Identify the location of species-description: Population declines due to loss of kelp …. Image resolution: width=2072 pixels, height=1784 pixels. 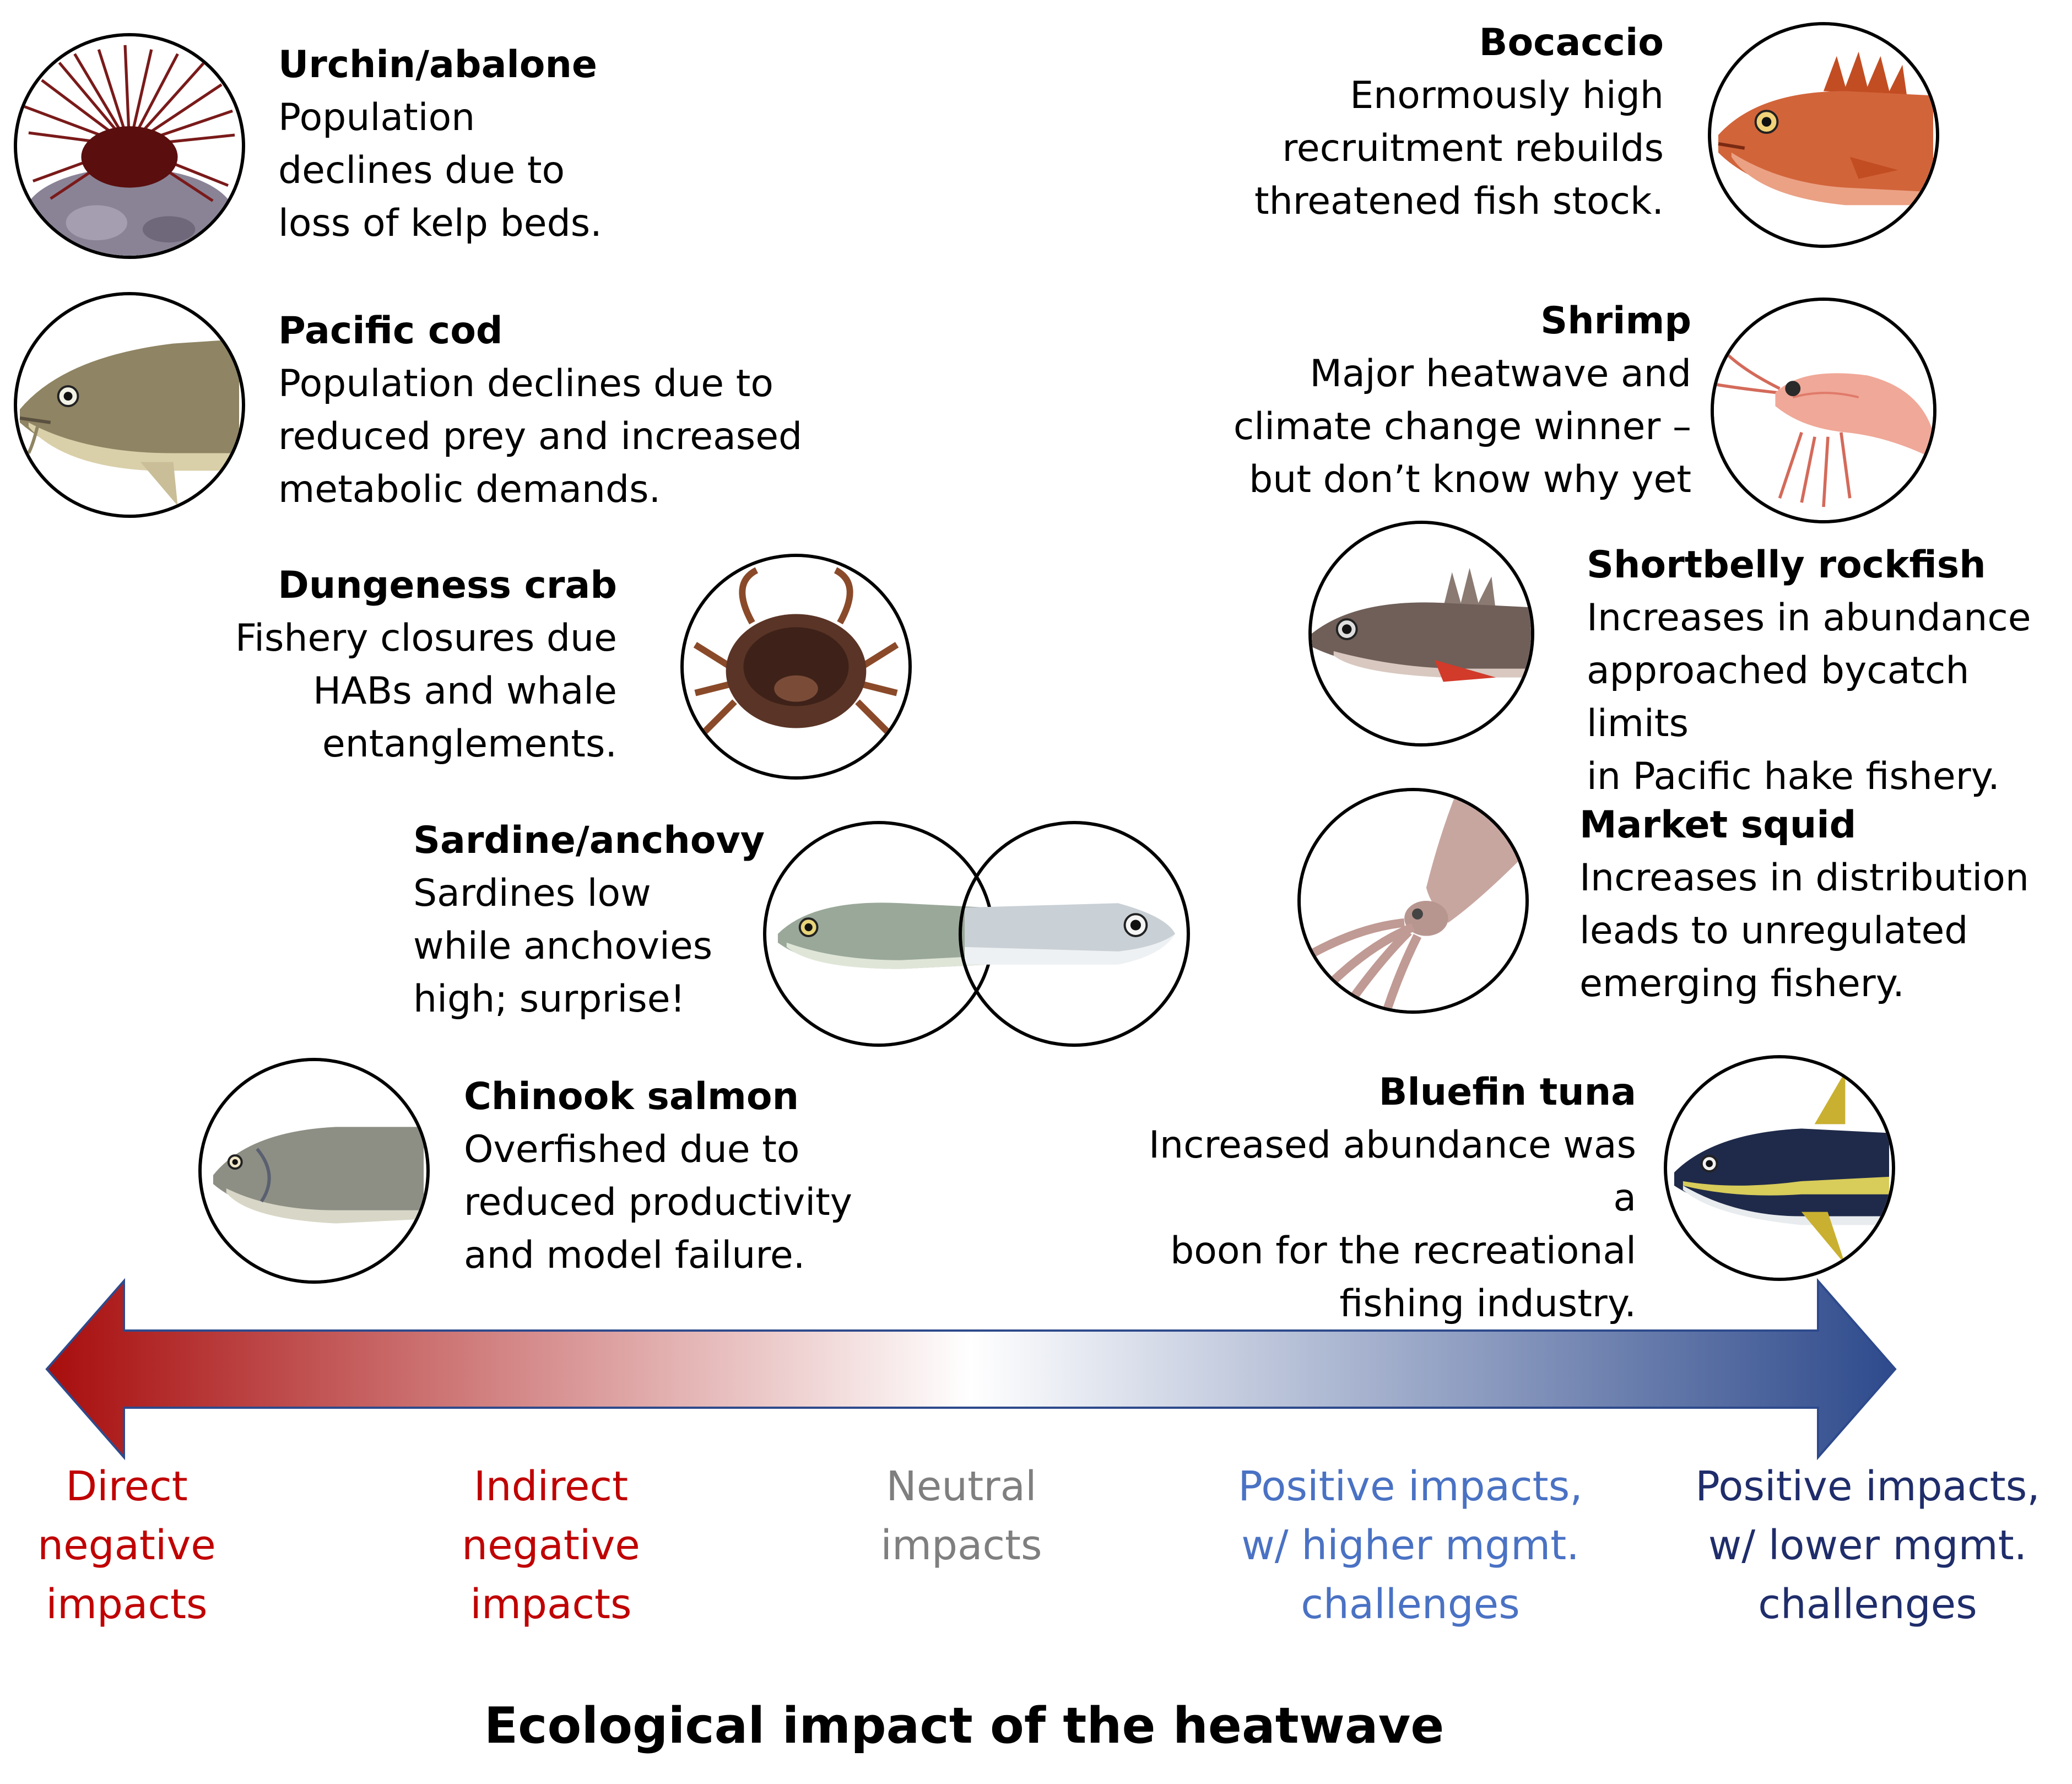
(440, 170).